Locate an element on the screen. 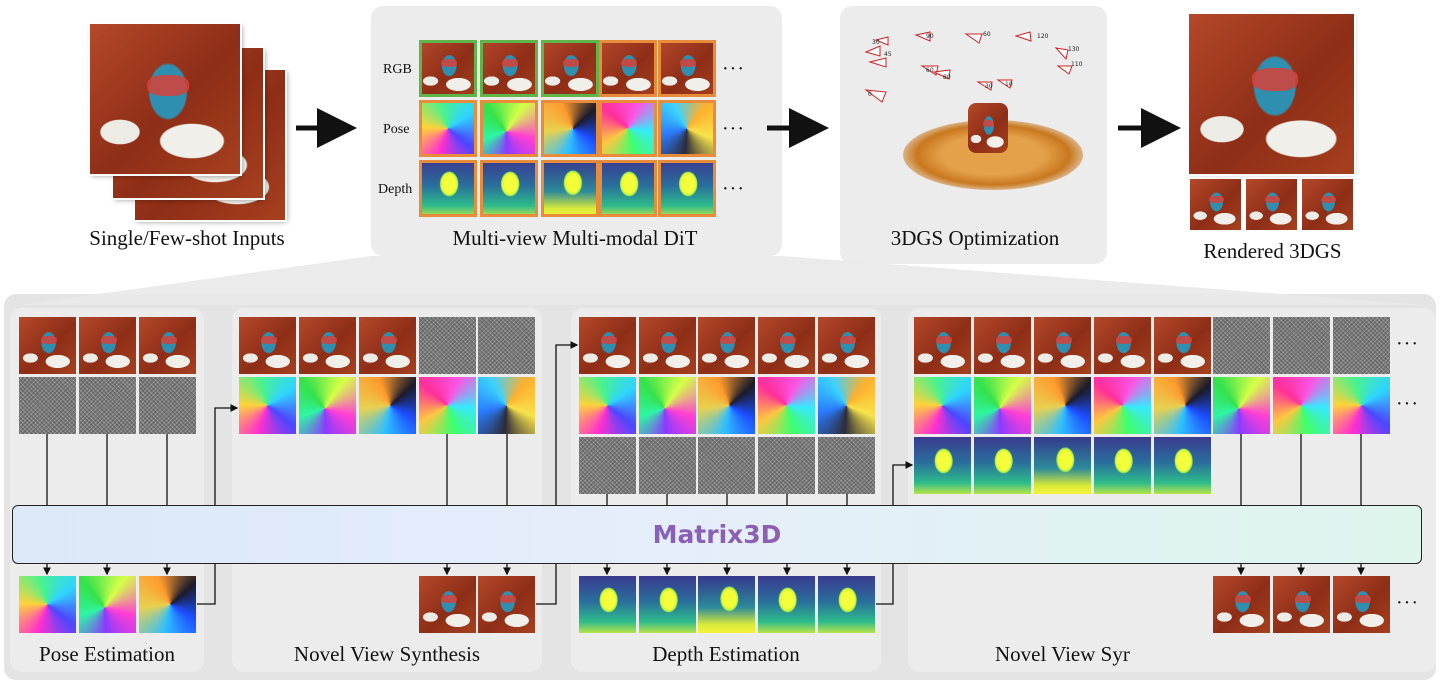  cam-label-3: 120 is located at coordinates (1043, 36).